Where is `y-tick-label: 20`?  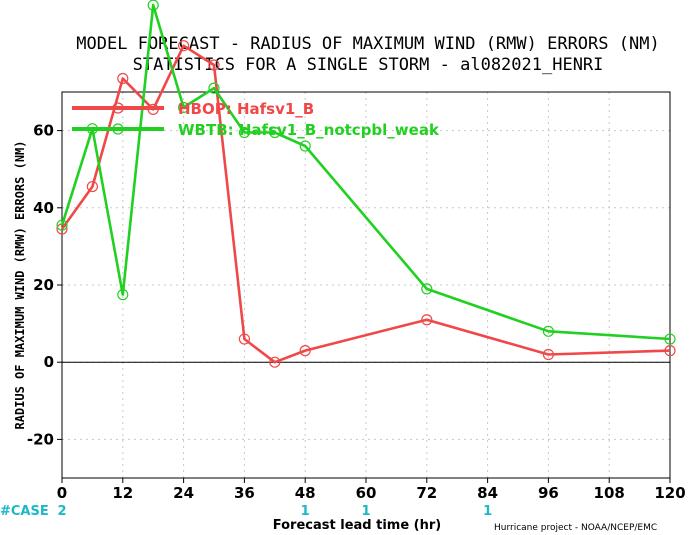
y-tick-label: 20 is located at coordinates (43, 285).